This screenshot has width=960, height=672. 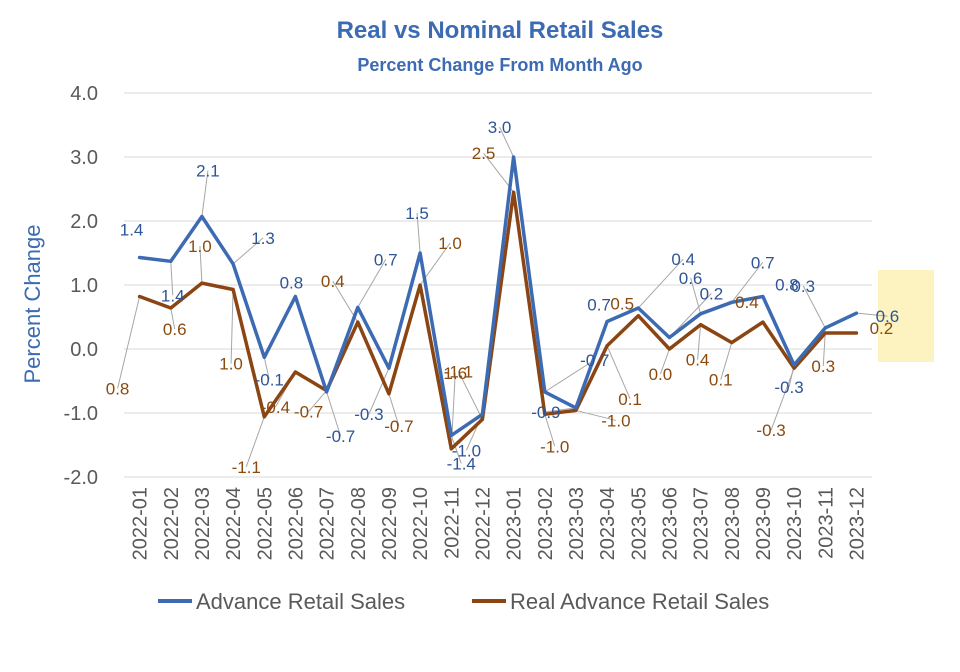 What do you see at coordinates (263, 238) in the screenshot?
I see `data-label-advance: 1.3` at bounding box center [263, 238].